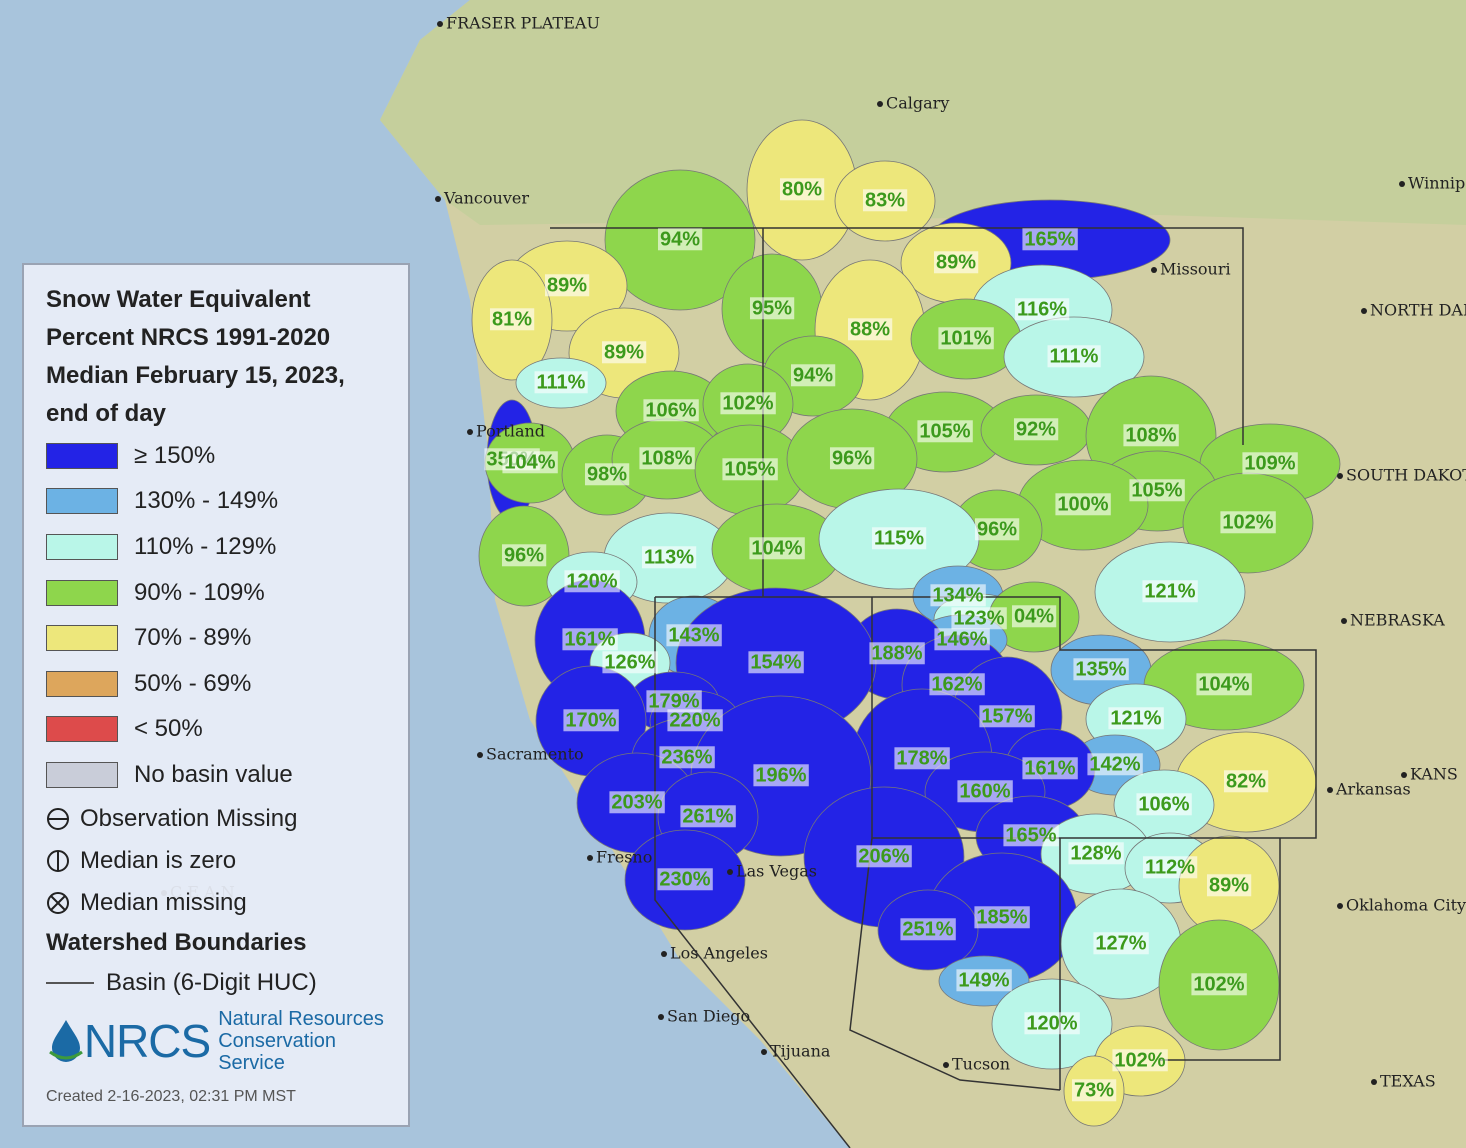 This screenshot has width=1466, height=1148. What do you see at coordinates (927, 929) in the screenshot?
I see `basin-label: 251%` at bounding box center [927, 929].